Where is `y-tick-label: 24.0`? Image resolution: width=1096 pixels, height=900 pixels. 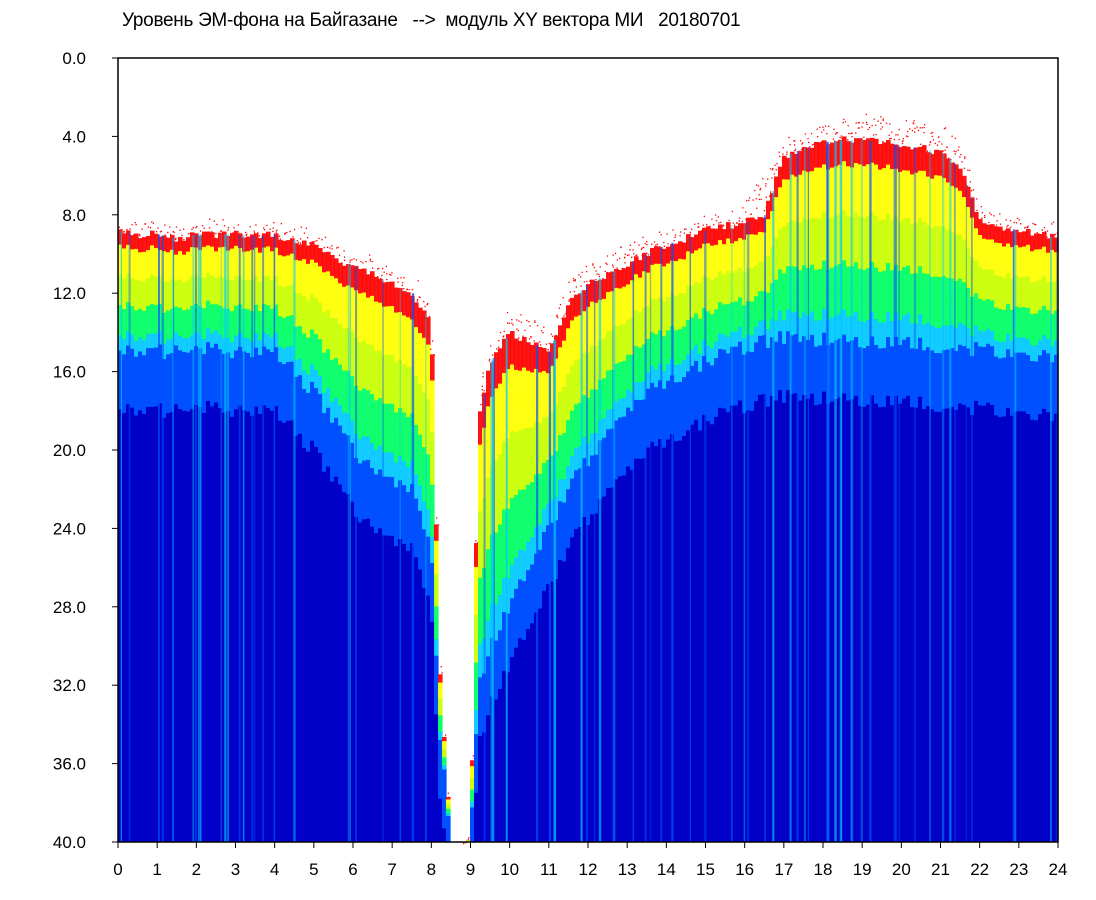 y-tick-label: 24.0 is located at coordinates (69, 528).